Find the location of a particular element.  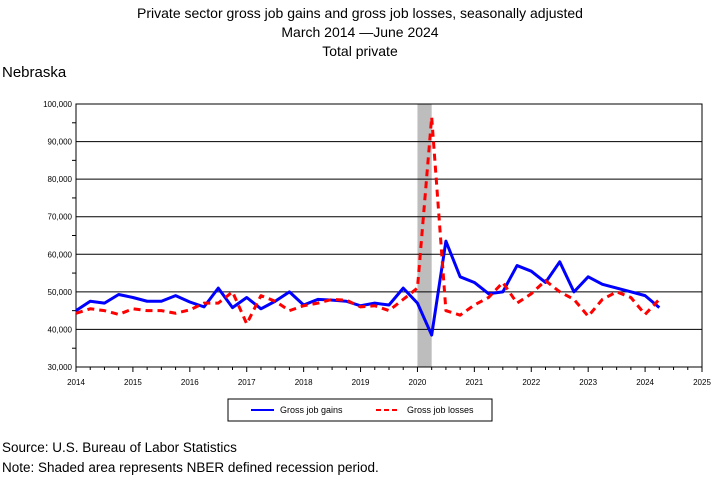

y-tick-label: 100,000 is located at coordinates (57, 104).